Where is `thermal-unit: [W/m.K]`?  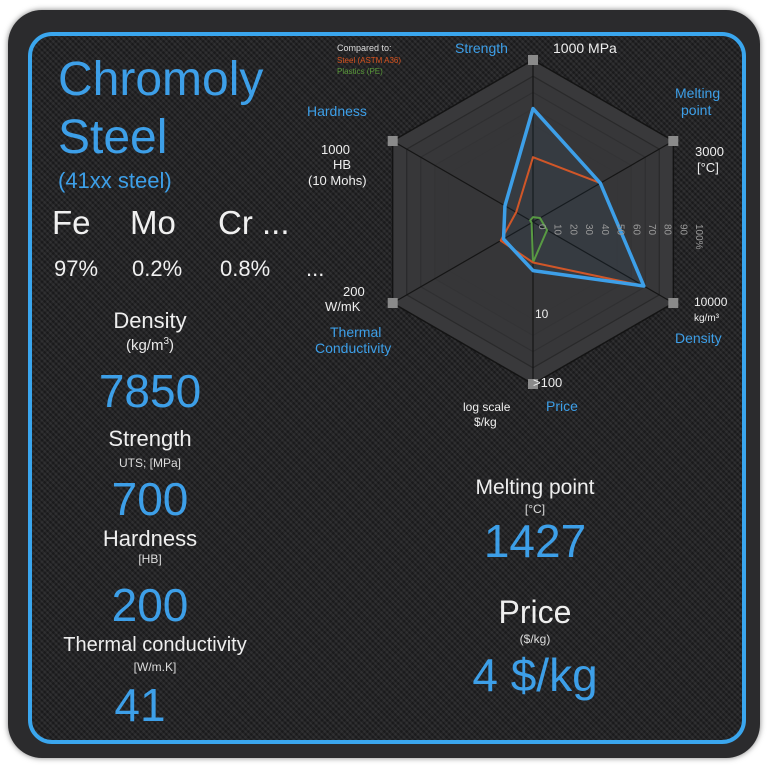 thermal-unit: [W/m.K] is located at coordinates (155, 667).